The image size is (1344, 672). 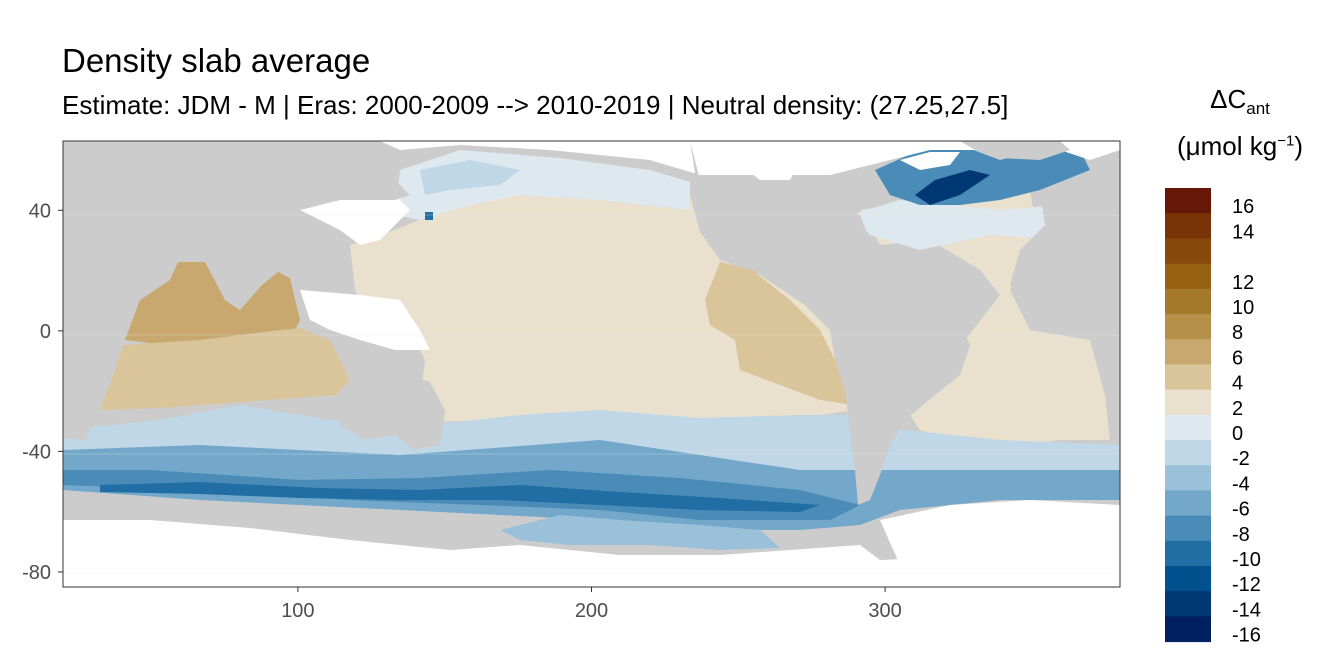 What do you see at coordinates (640, 532) in the screenshot?
I see `region-ross-weddell` at bounding box center [640, 532].